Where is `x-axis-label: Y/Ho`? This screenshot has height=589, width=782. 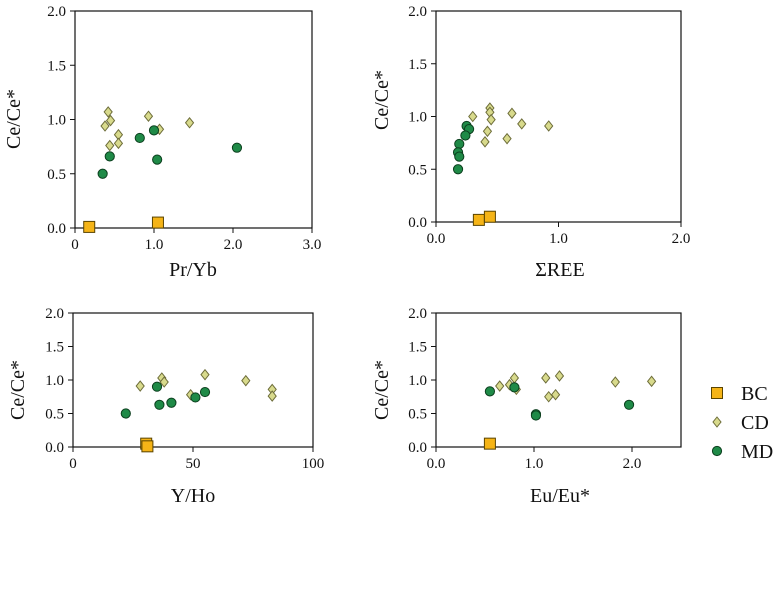
x-axis-label: Y/Ho is located at coordinates (193, 496).